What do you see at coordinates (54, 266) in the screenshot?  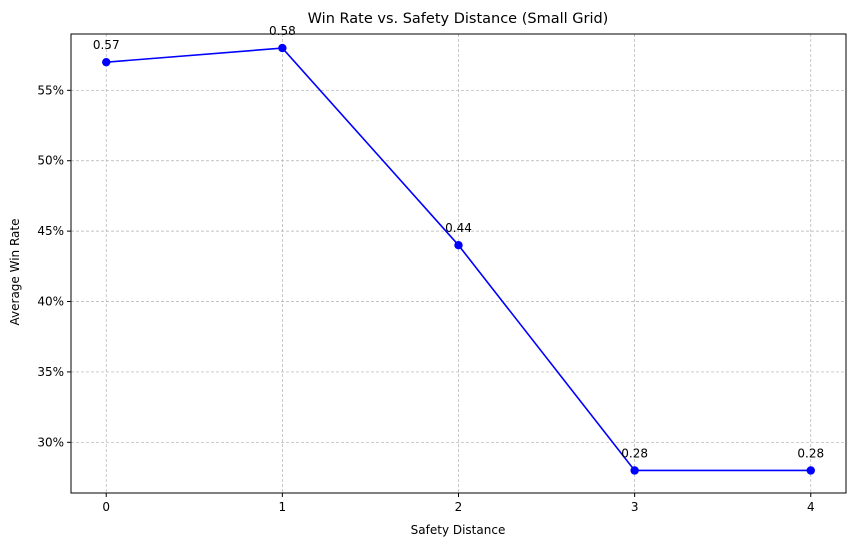 I see `y-axis-ticks: 30% 35% 40% 45% 50% 55%` at bounding box center [54, 266].